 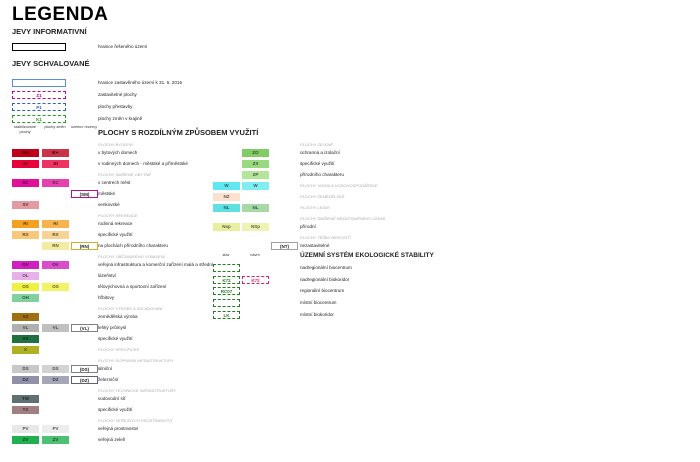 I want to click on section-heading: ÚZEMNÍ SYSTÉM EKOLOGICKÉ STABILITY, so click(x=367, y=255).